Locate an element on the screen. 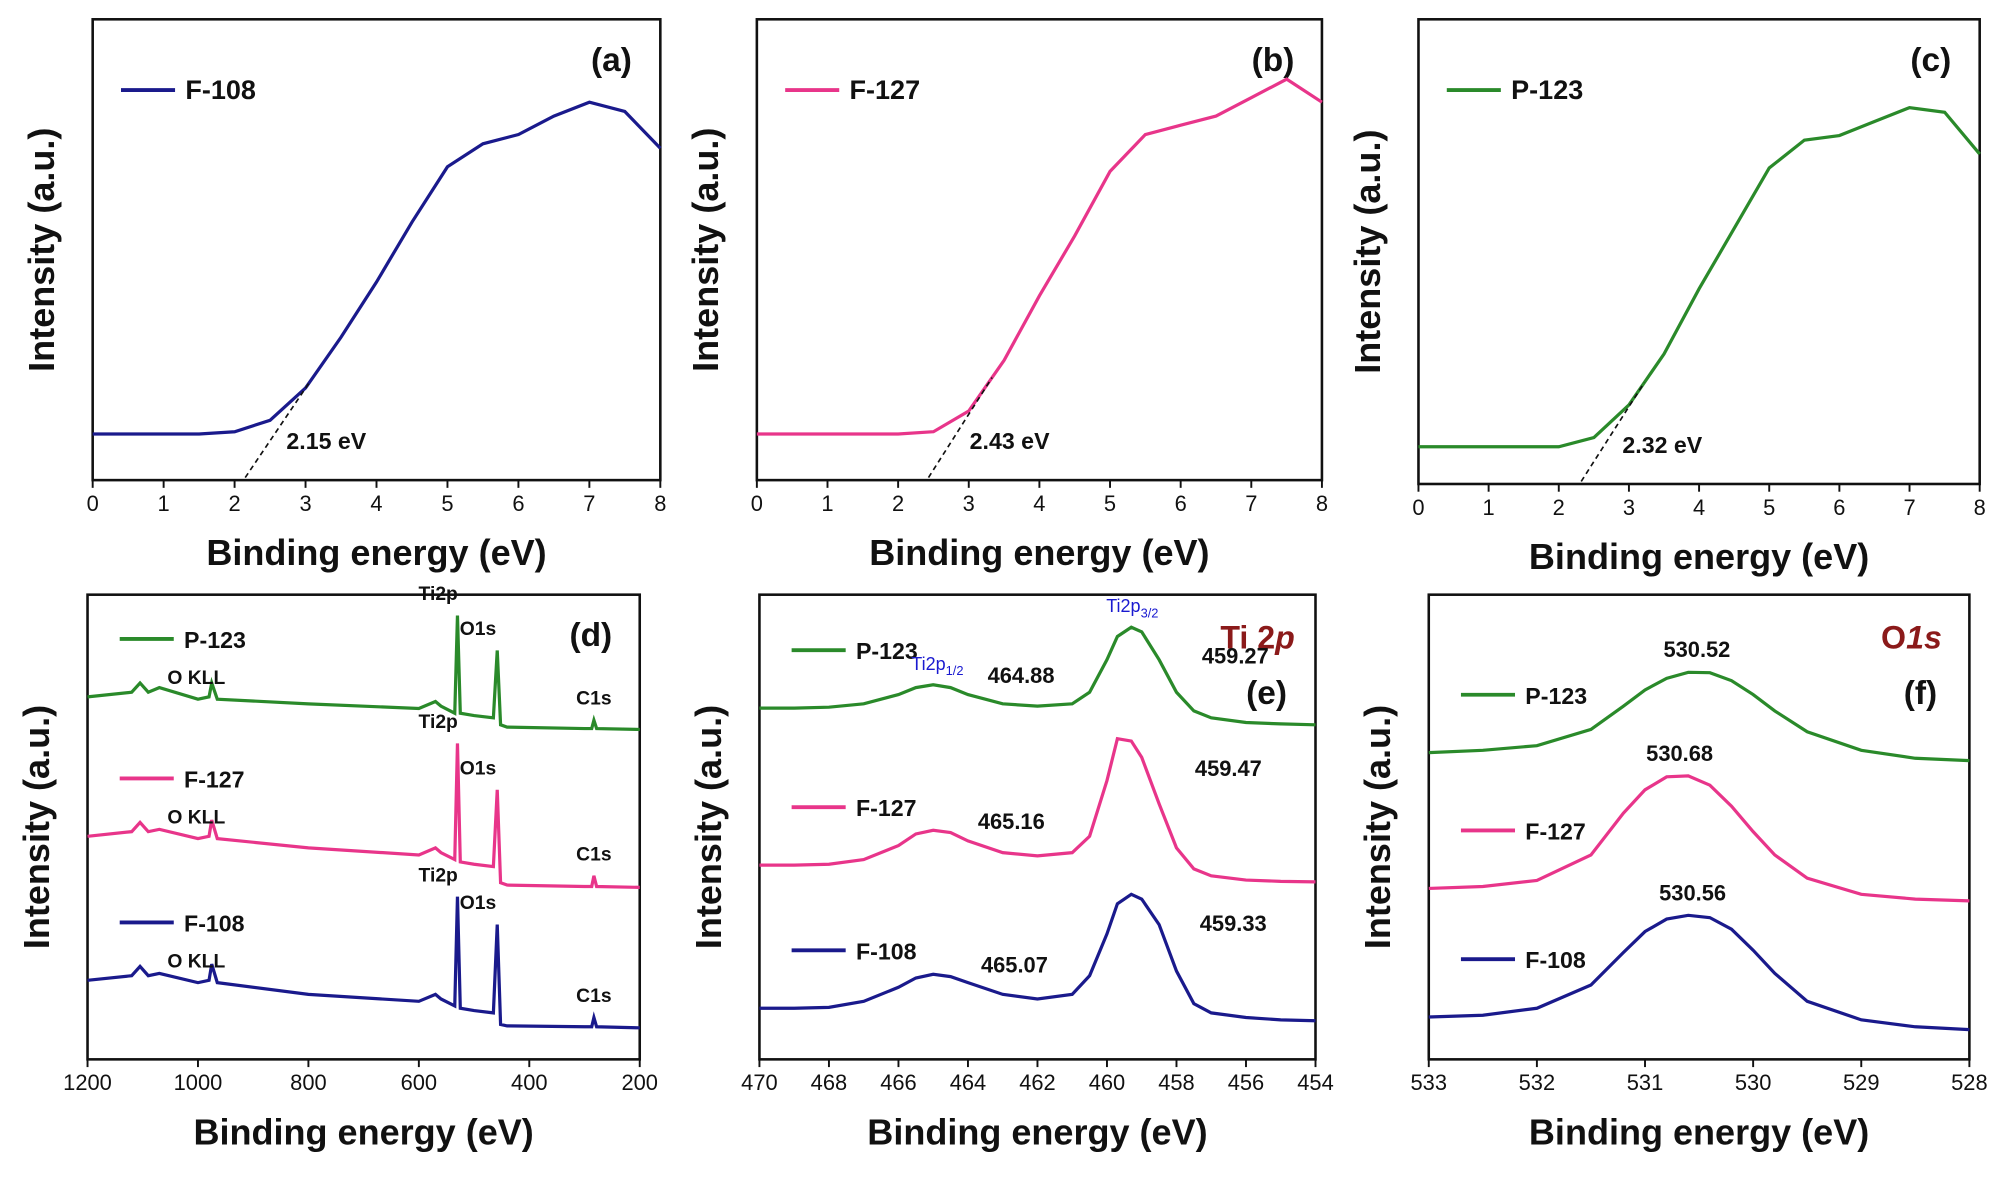 The width and height of the screenshot is (2008, 1181). panel-heading: Ti 2p is located at coordinates (1257, 638).